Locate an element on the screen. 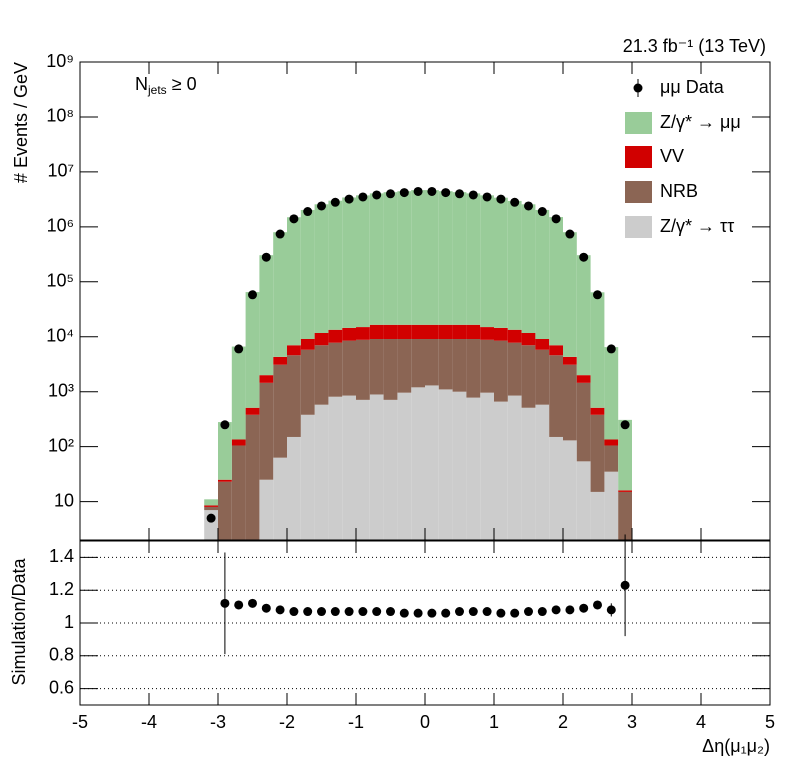  category-rest: ≥ 0 is located at coordinates (182, 84).